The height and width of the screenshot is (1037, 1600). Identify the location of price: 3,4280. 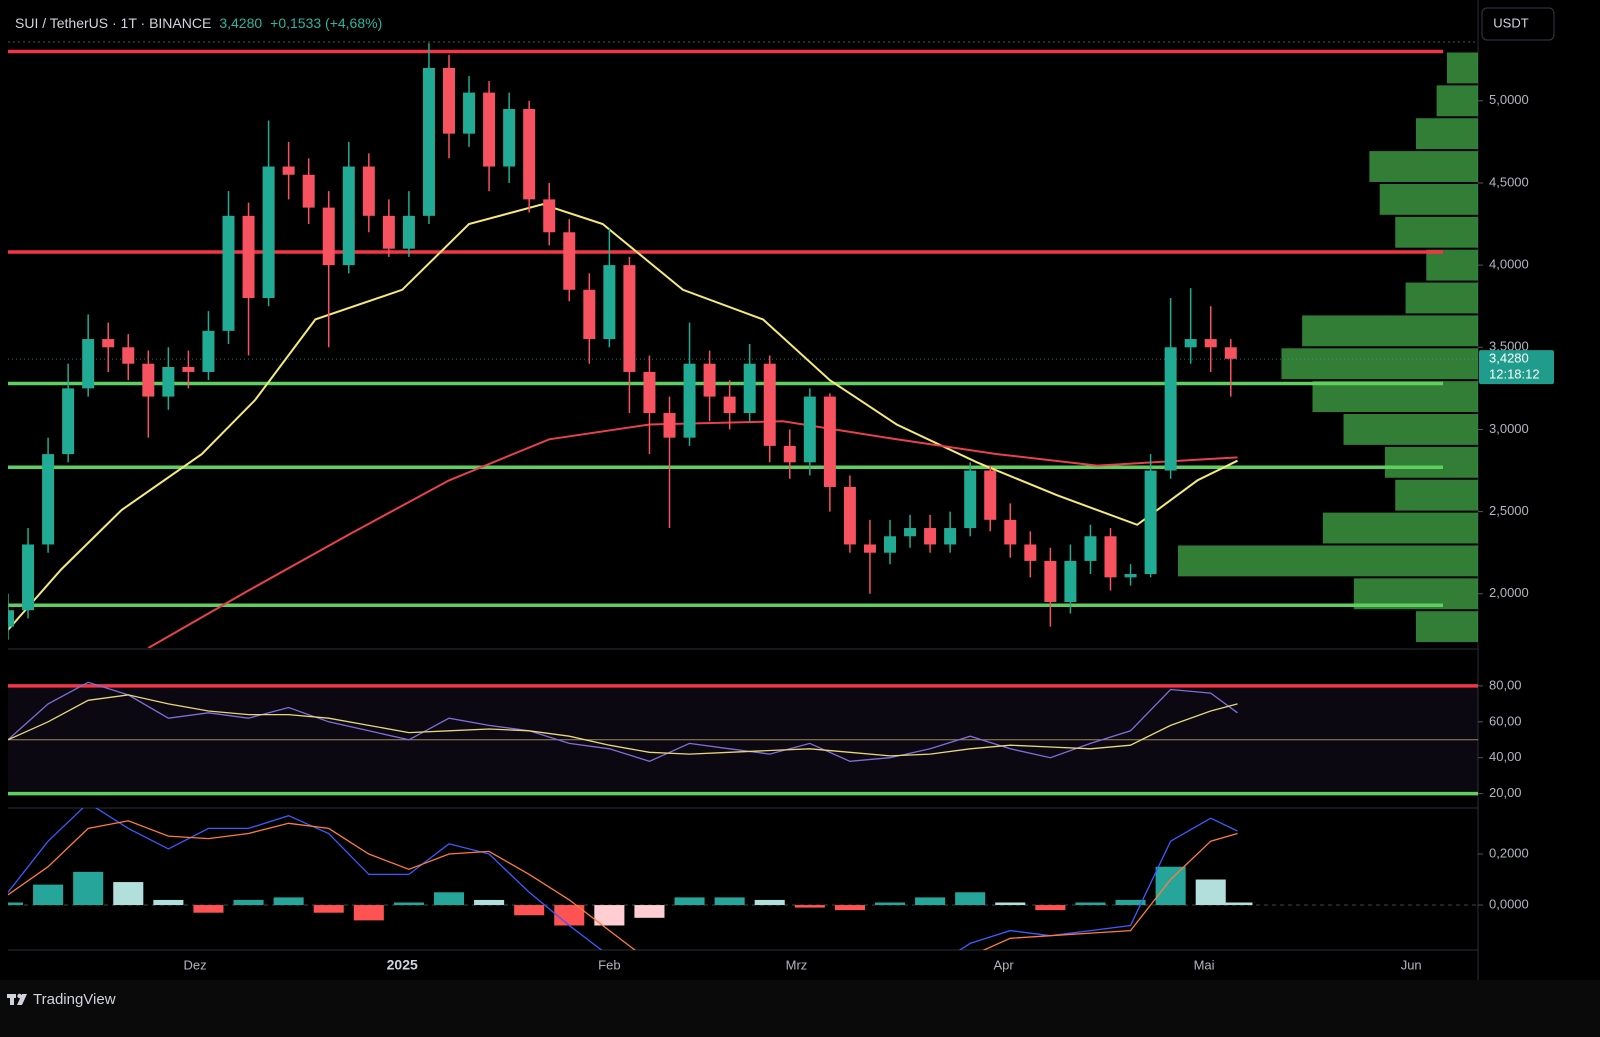
(241, 23).